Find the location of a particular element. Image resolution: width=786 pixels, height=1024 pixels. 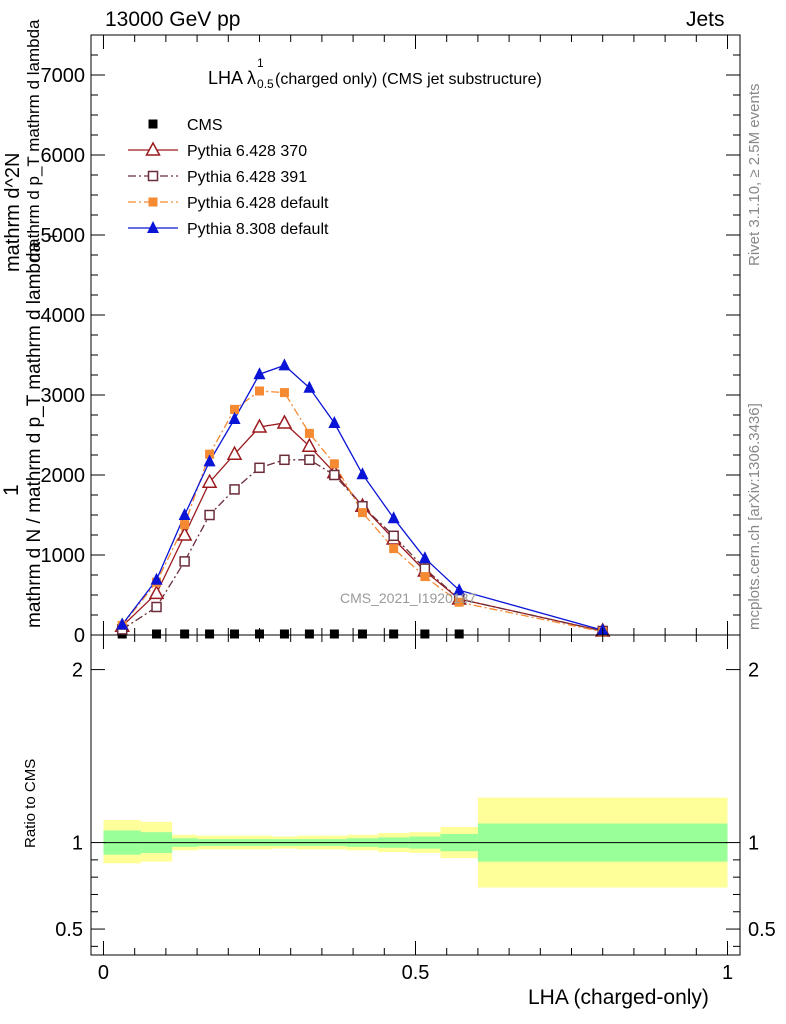

ylabel-den-sub: T is located at coordinates (53, 236).